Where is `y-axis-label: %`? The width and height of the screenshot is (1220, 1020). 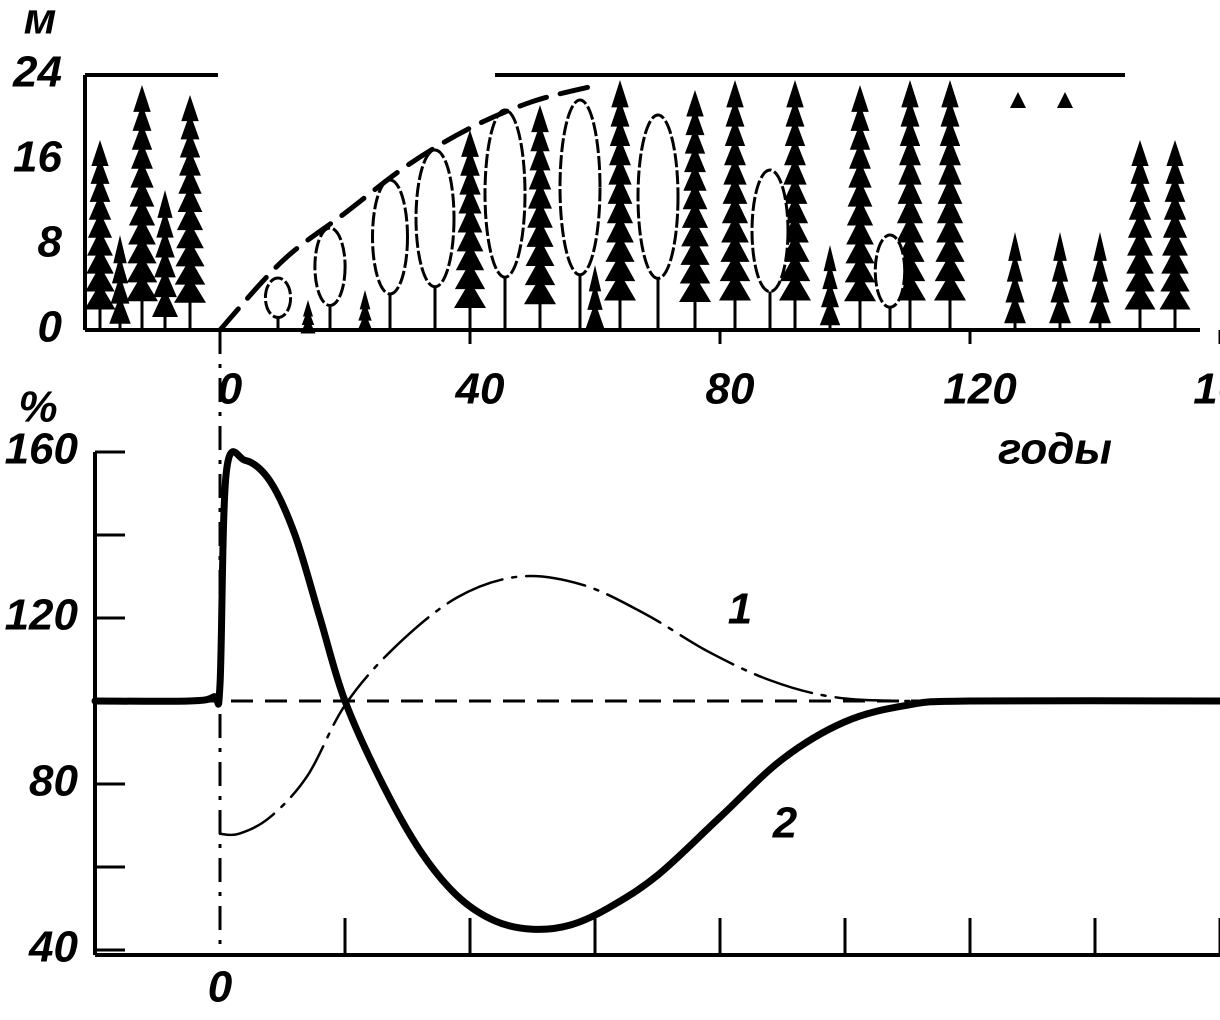 y-axis-label: % is located at coordinates (37, 407).